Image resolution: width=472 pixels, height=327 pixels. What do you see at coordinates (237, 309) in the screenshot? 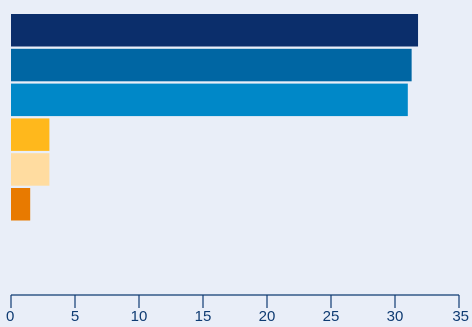
I see `x-axis: 0 5 10 15 20 25 30 35` at bounding box center [237, 309].